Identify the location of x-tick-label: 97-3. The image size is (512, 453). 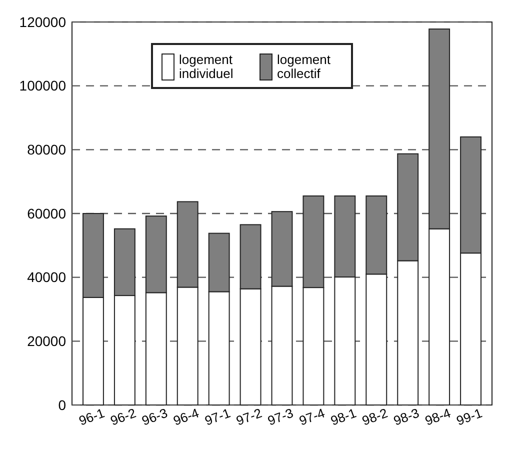
(281, 416).